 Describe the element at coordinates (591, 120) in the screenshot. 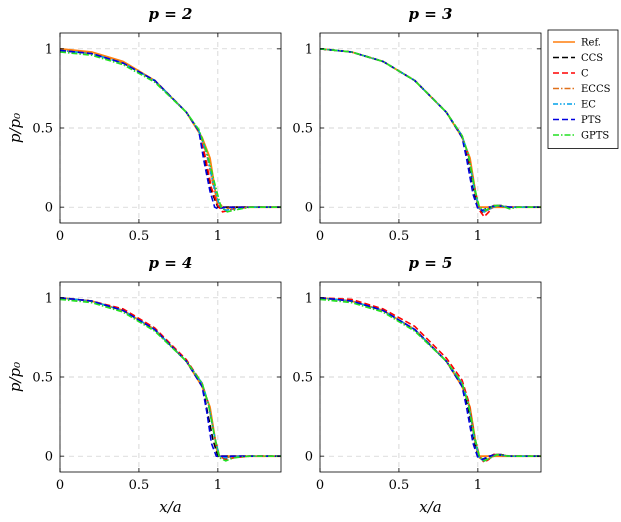

I see `legend-label-pts: PTS` at that location.